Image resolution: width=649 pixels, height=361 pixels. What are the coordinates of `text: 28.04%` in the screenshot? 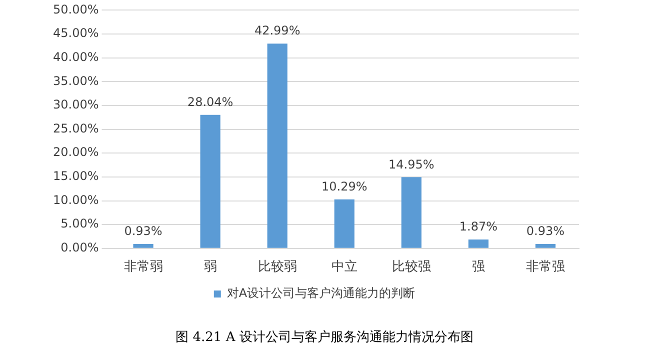 It's located at (210, 101).